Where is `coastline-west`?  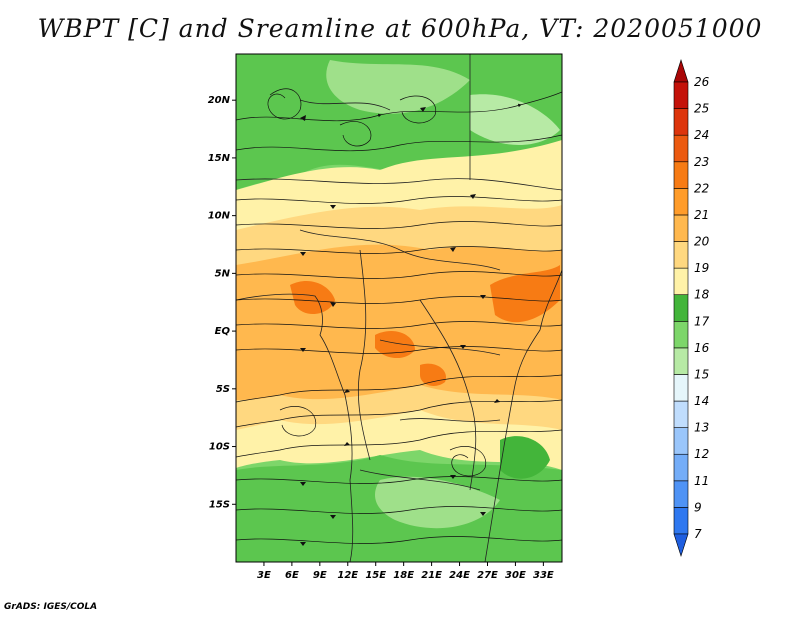 coastline-west is located at coordinates (295, 427).